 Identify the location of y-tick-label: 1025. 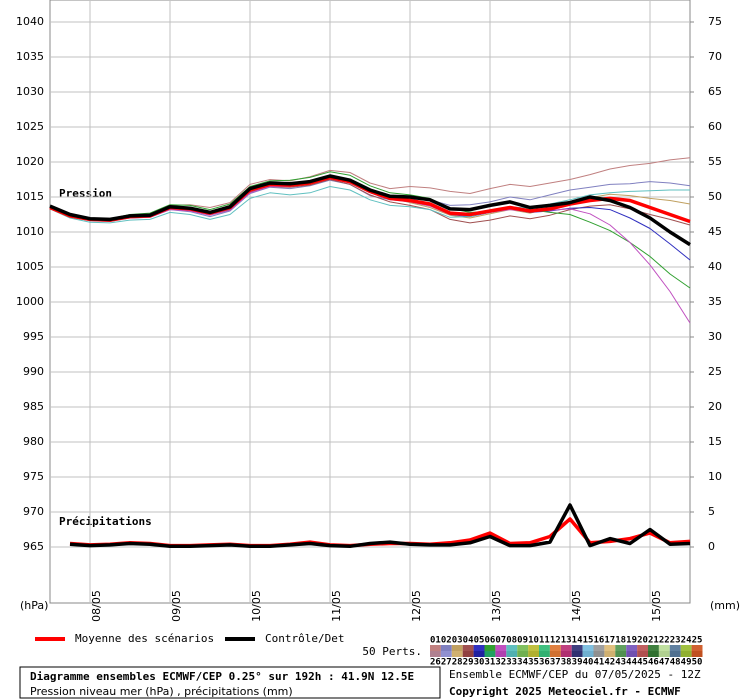
(30, 126).